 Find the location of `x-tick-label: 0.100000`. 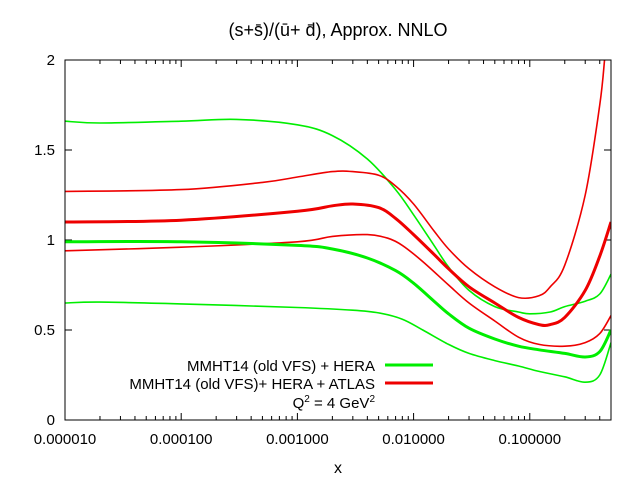

x-tick-label: 0.100000 is located at coordinates (529, 439).